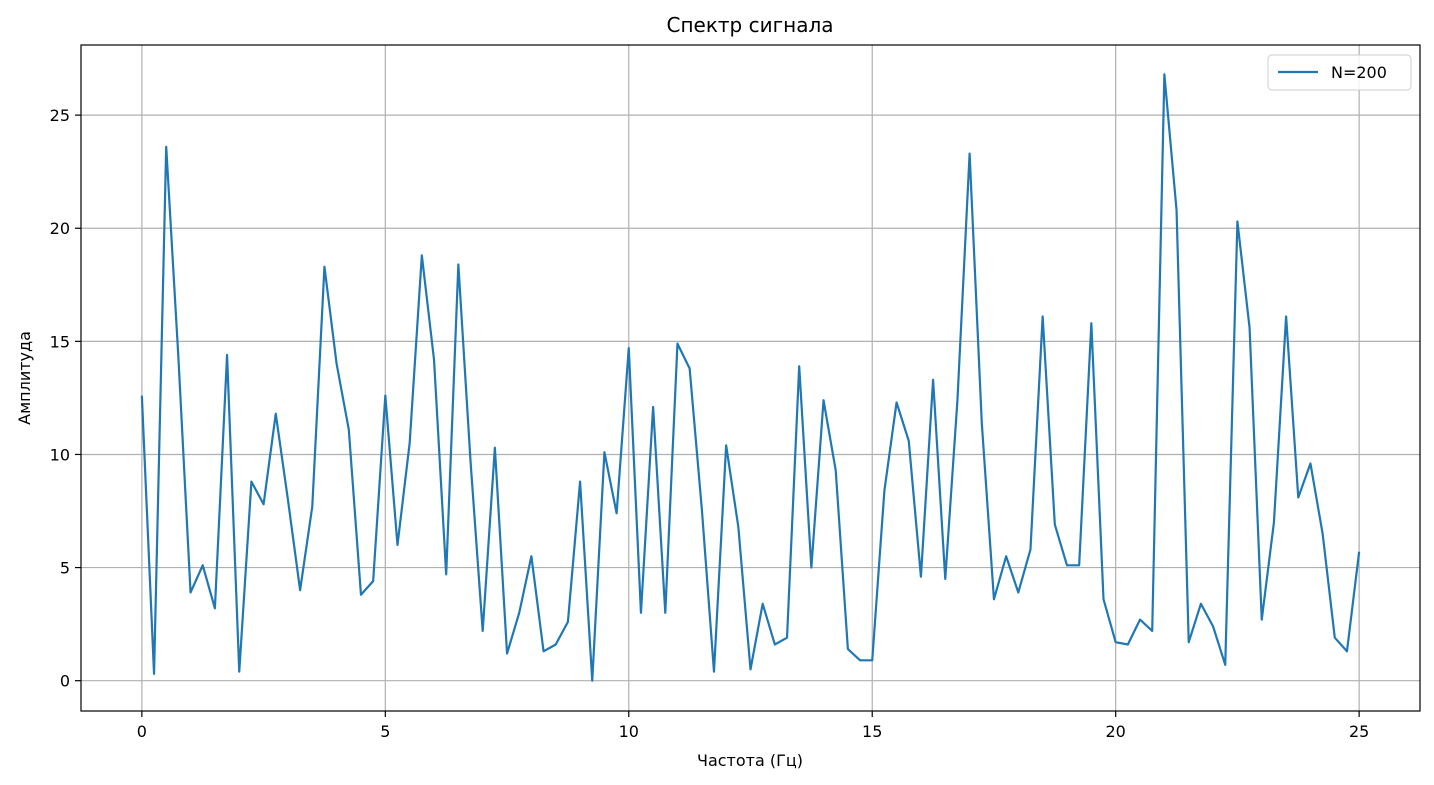 The height and width of the screenshot is (785, 1434). I want to click on legend-label: N=200, so click(1359, 72).